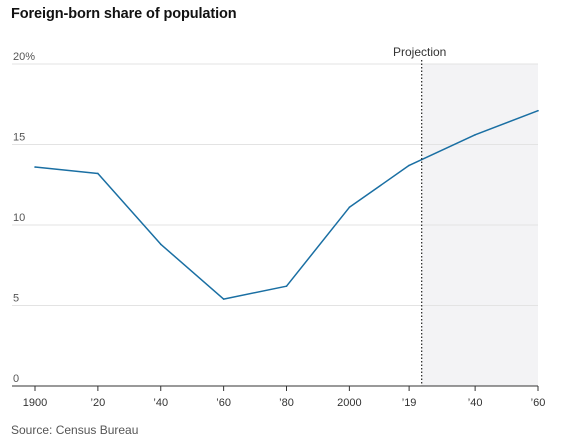 The image size is (564, 448). What do you see at coordinates (419, 215) in the screenshot?
I see `annotations: Projection` at bounding box center [419, 215].